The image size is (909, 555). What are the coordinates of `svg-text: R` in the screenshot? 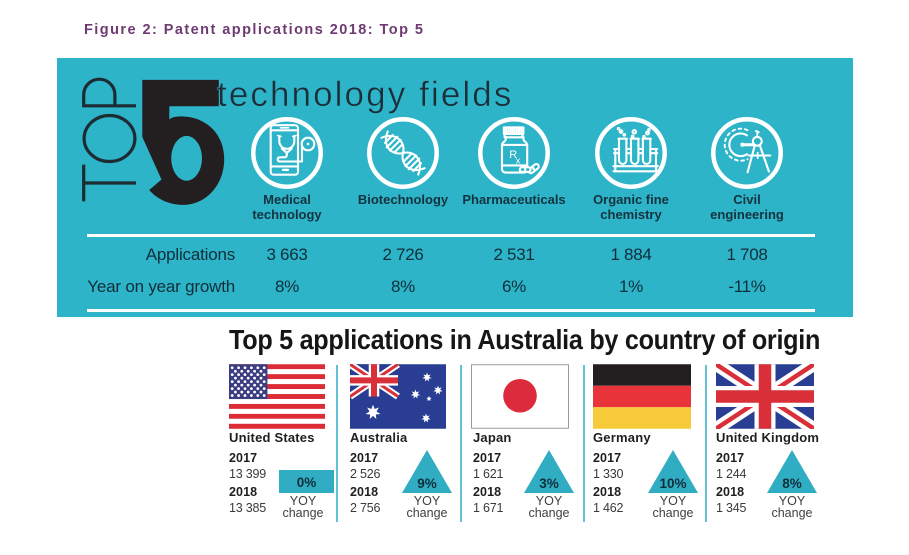 It's located at (513, 155).